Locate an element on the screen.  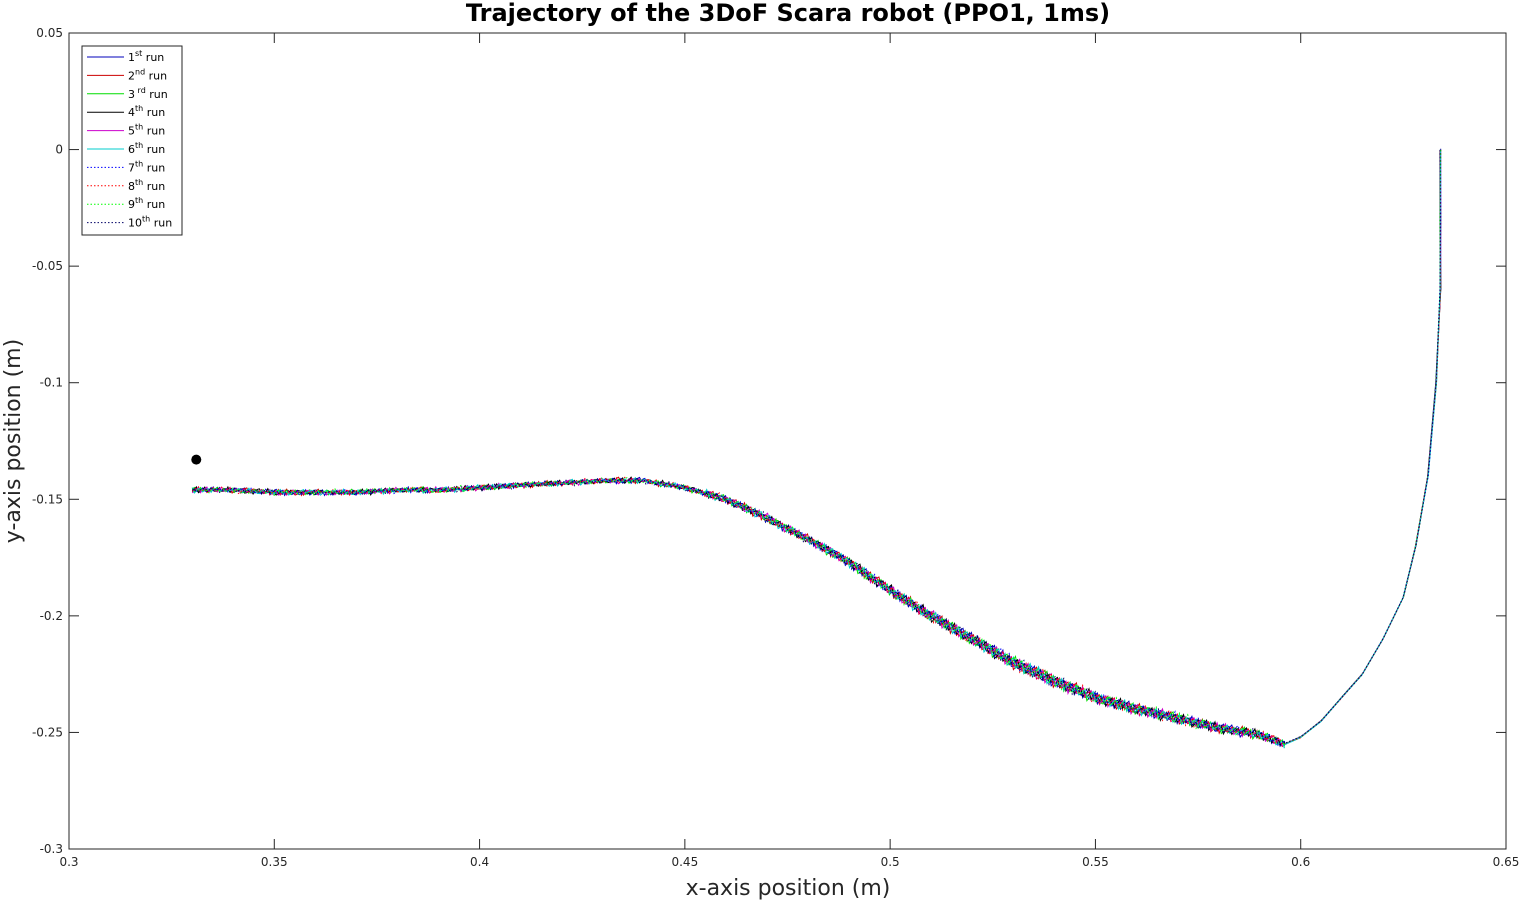
legend-label-base: 9 is located at coordinates (131, 204).